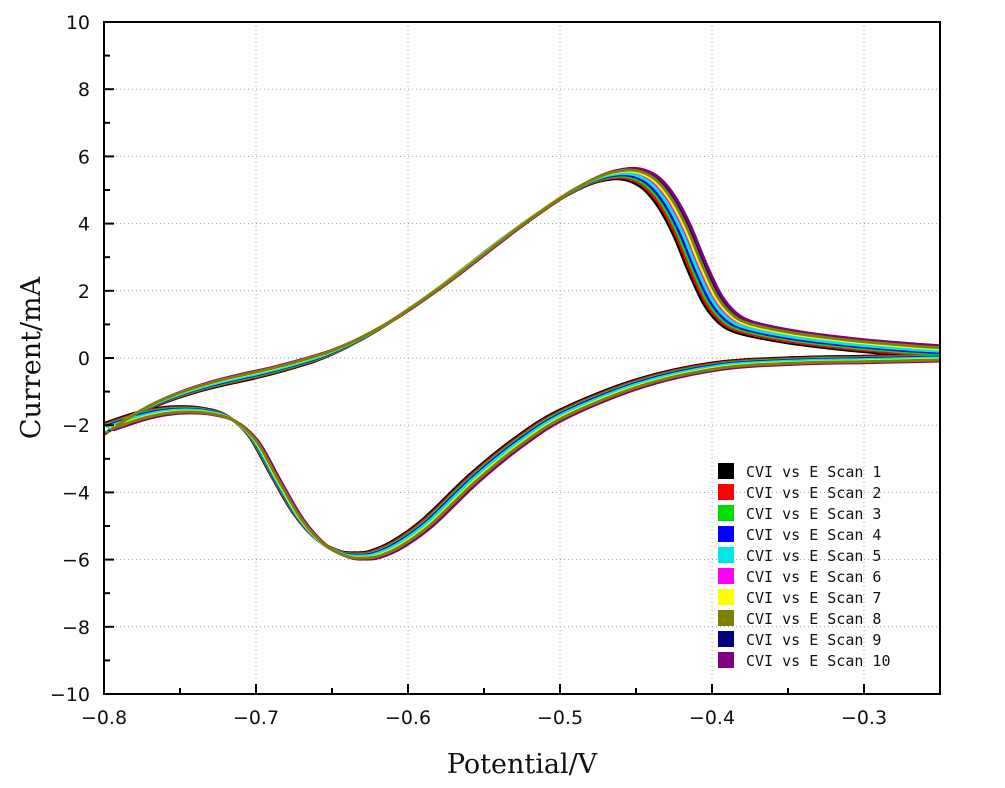 Image resolution: width=1005 pixels, height=788 pixels. What do you see at coordinates (864, 718) in the screenshot?
I see `x-tick-label: −0.3` at bounding box center [864, 718].